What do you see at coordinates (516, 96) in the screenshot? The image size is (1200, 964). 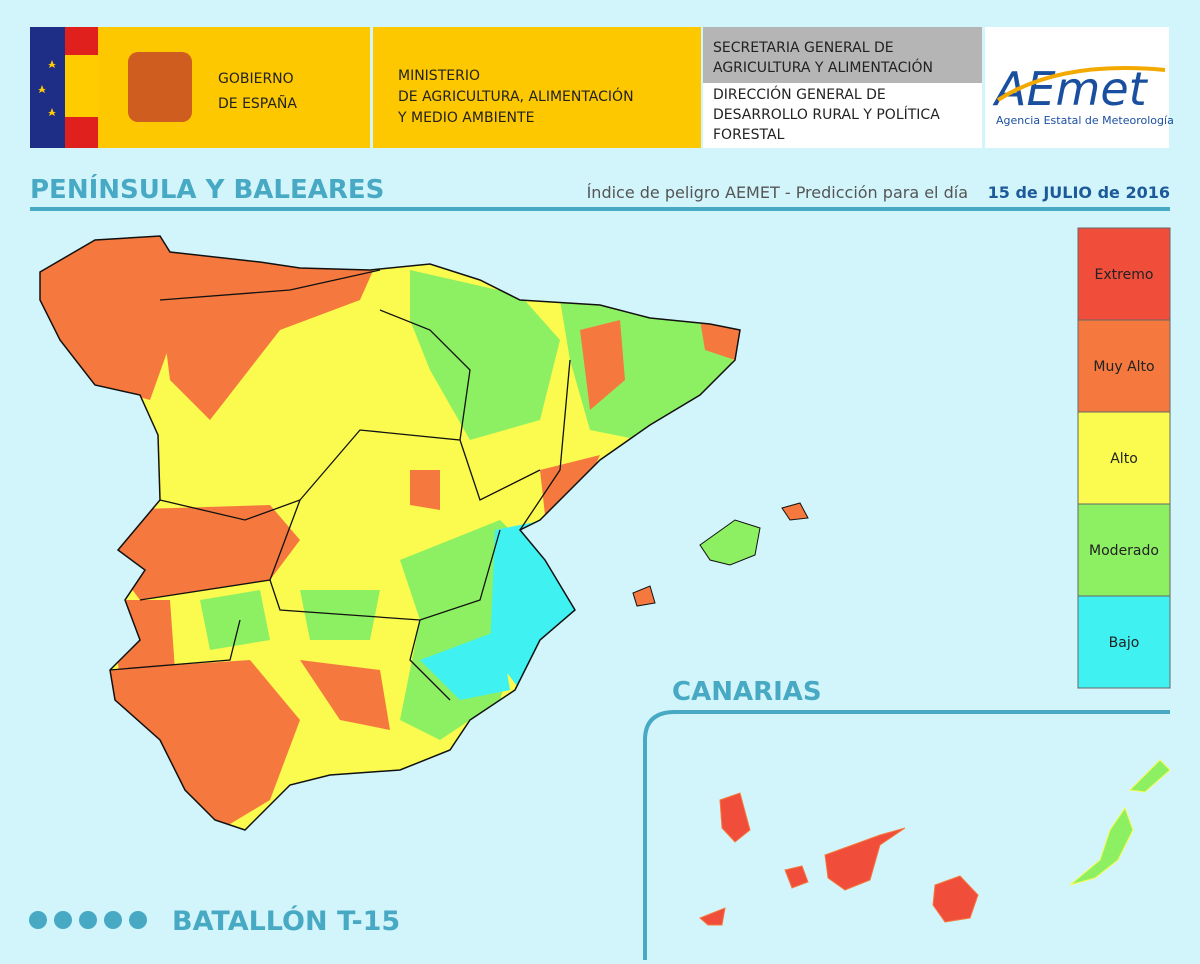 I see `ministry-line: DE AGRICULTURA, ALIMENTACIÓN` at bounding box center [516, 96].